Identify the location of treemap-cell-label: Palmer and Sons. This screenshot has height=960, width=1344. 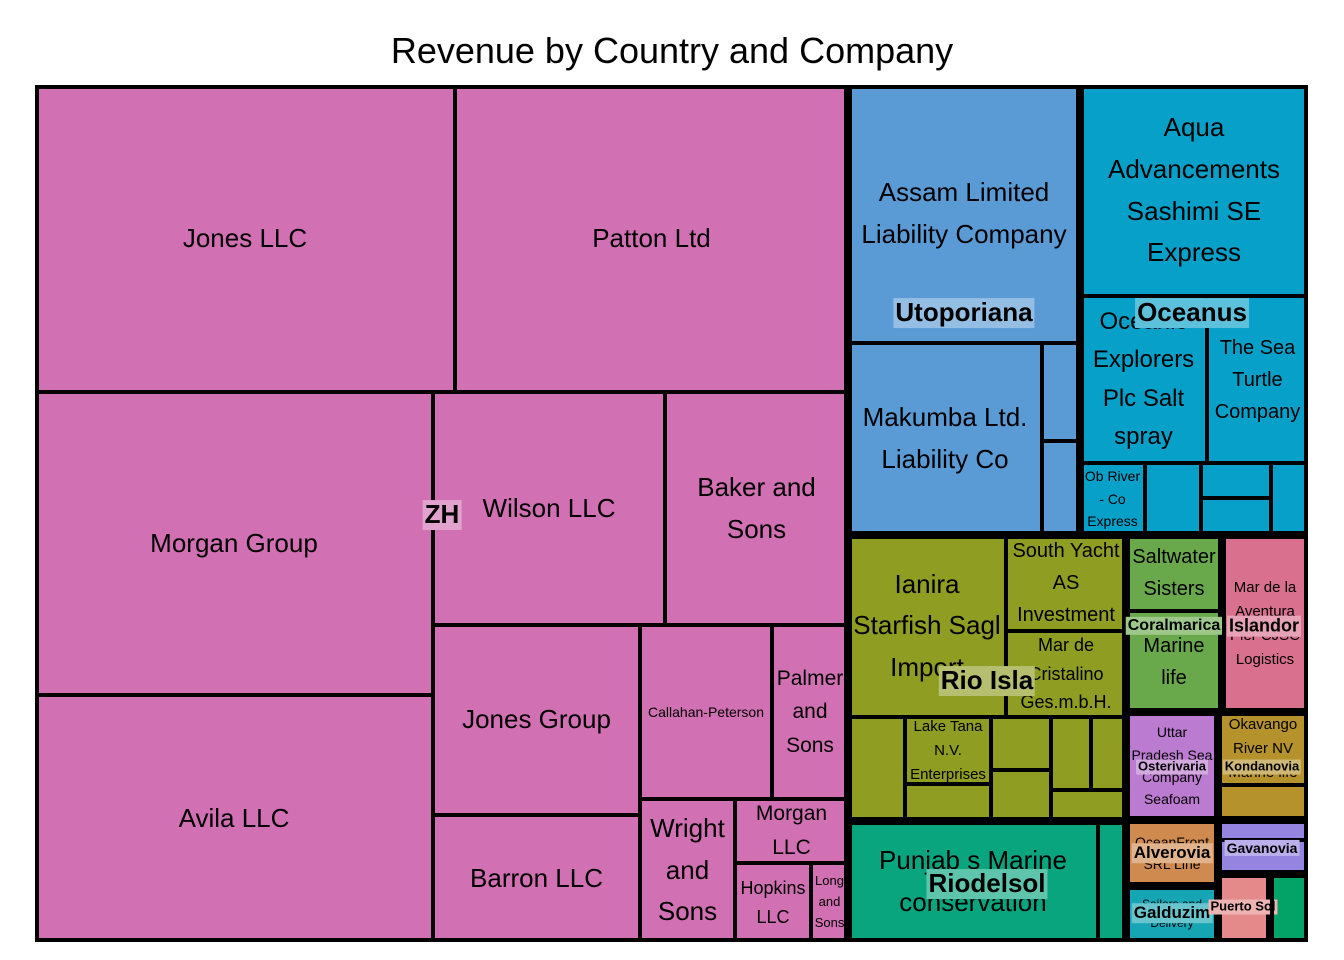
(810, 711).